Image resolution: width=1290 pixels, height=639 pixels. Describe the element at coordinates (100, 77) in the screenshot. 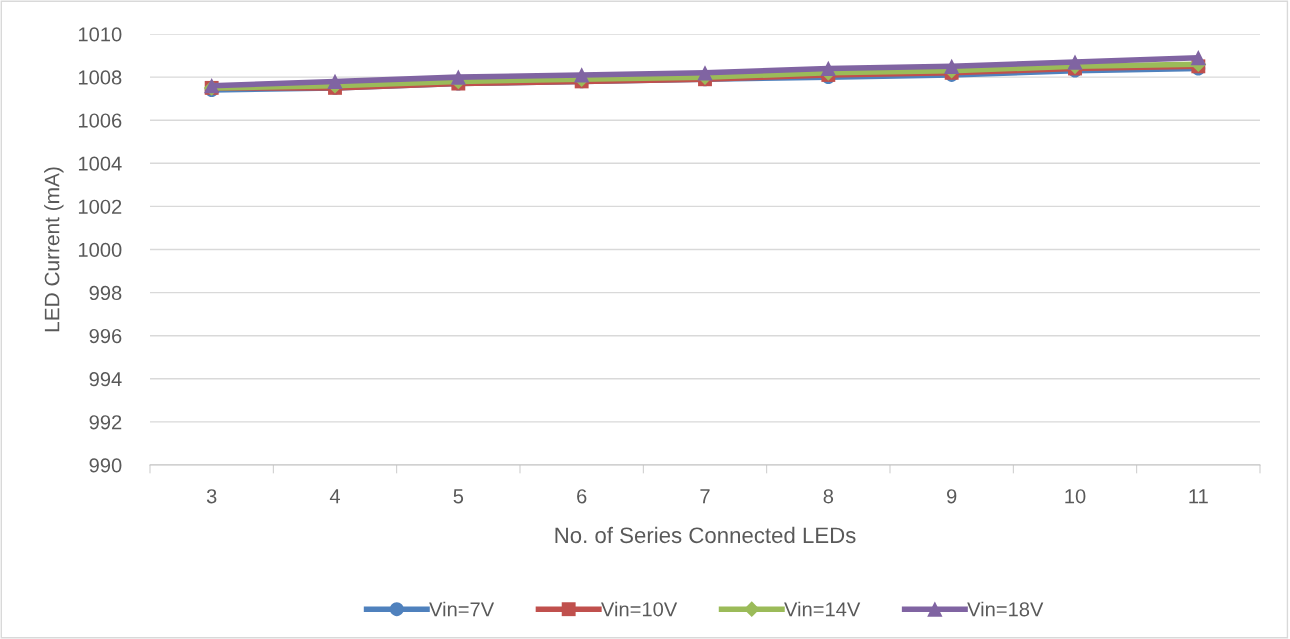

I see `y-tick-label: 1008` at that location.